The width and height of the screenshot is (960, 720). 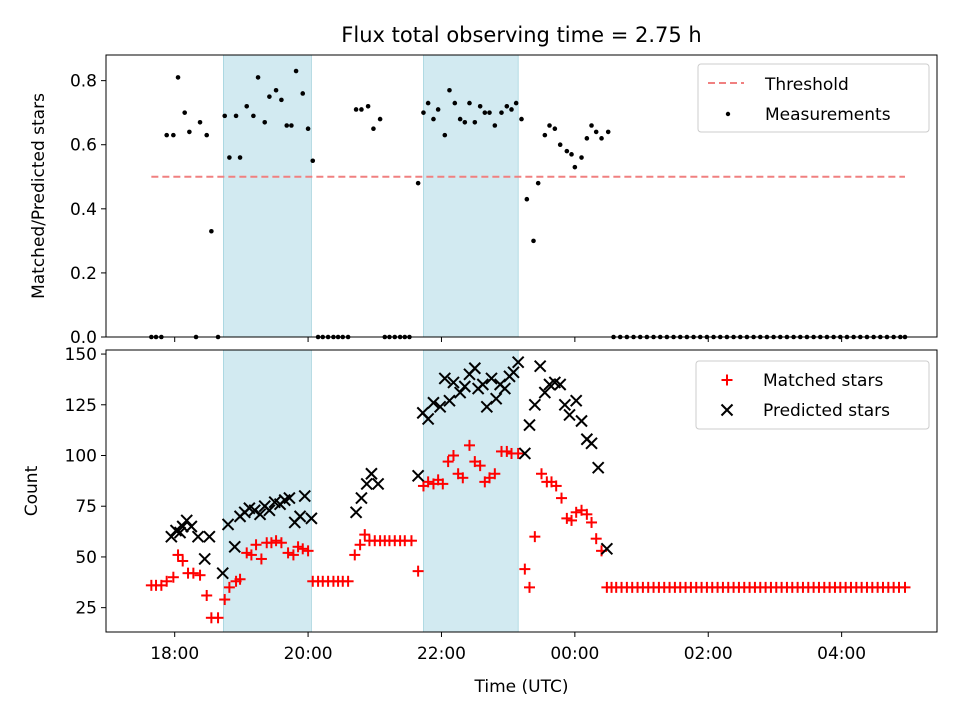 I want to click on y-tick-label: 100, so click(x=81, y=456).